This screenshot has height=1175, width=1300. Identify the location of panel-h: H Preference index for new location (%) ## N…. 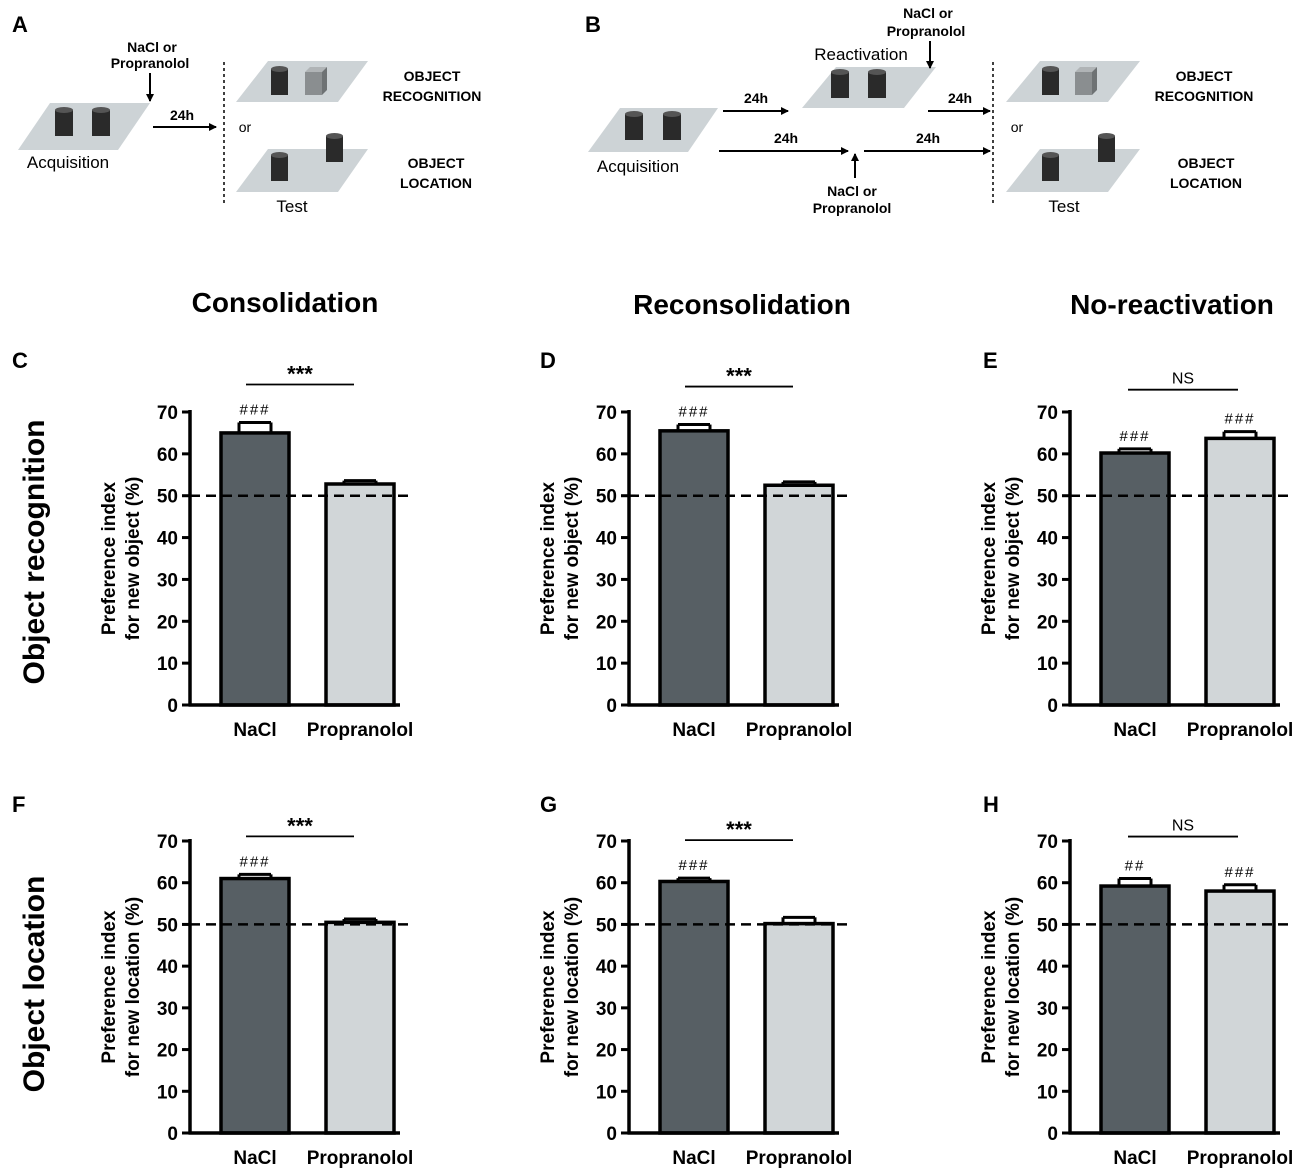
(1136, 980).